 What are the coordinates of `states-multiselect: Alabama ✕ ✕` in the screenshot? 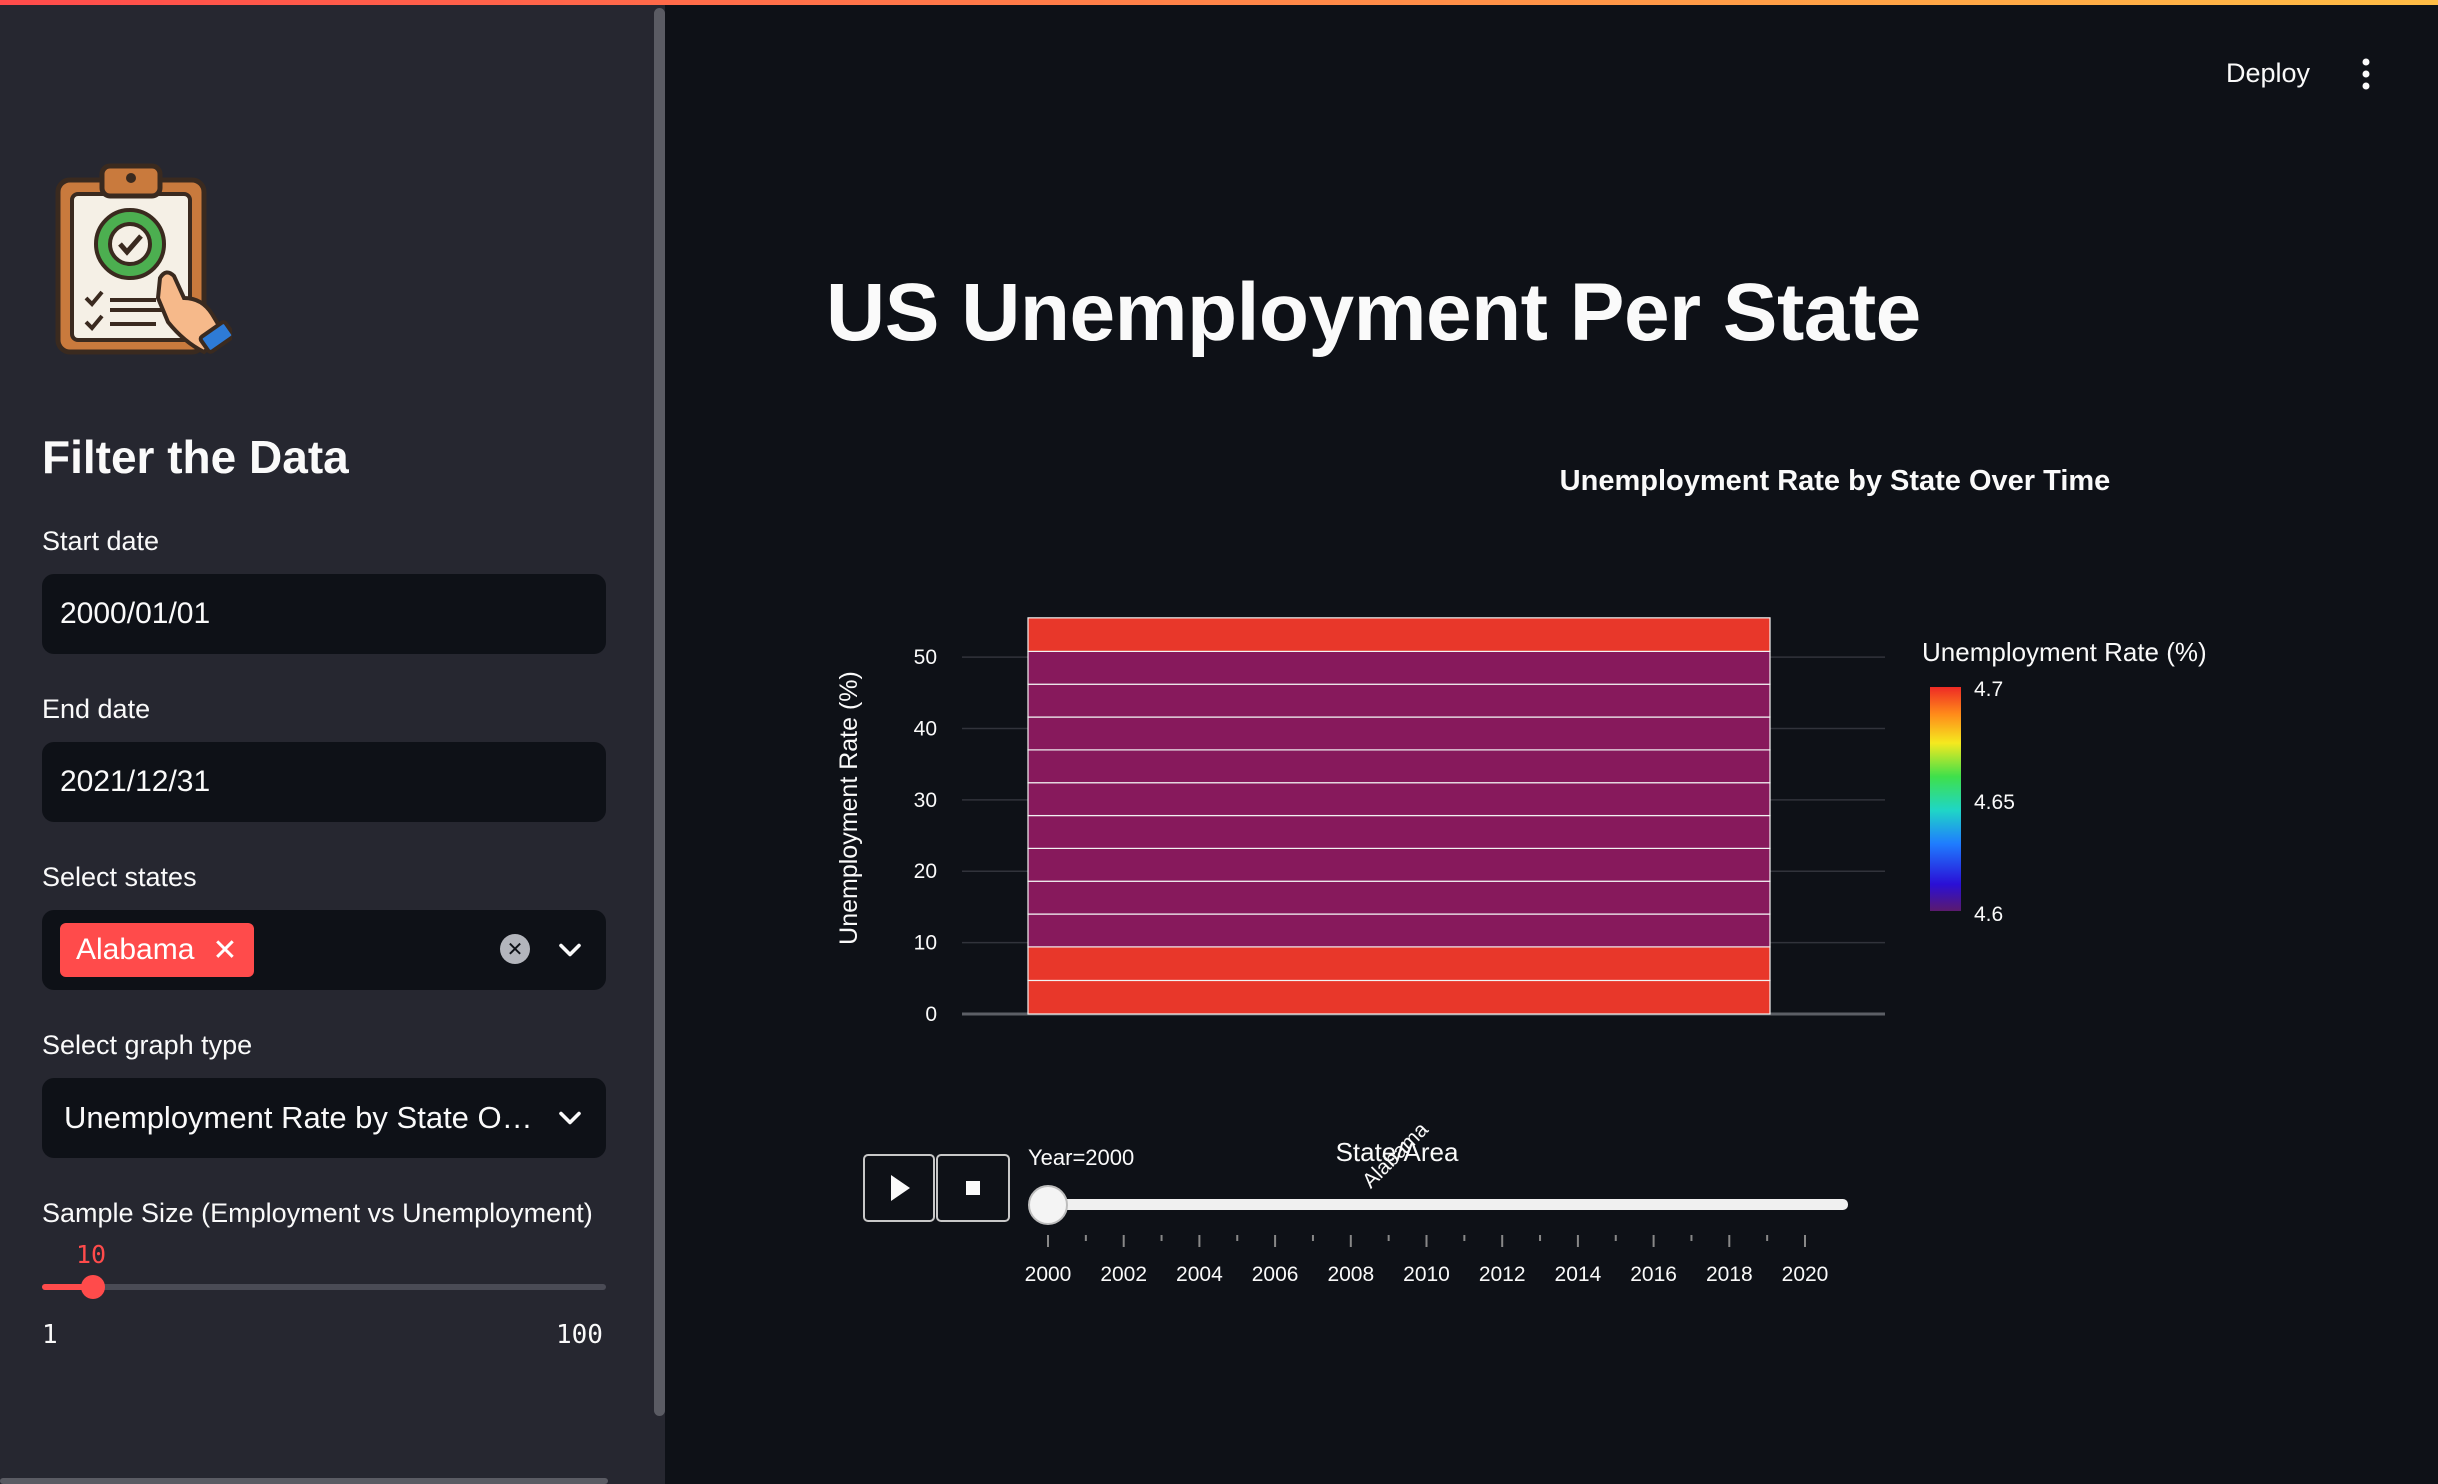 It's located at (324, 950).